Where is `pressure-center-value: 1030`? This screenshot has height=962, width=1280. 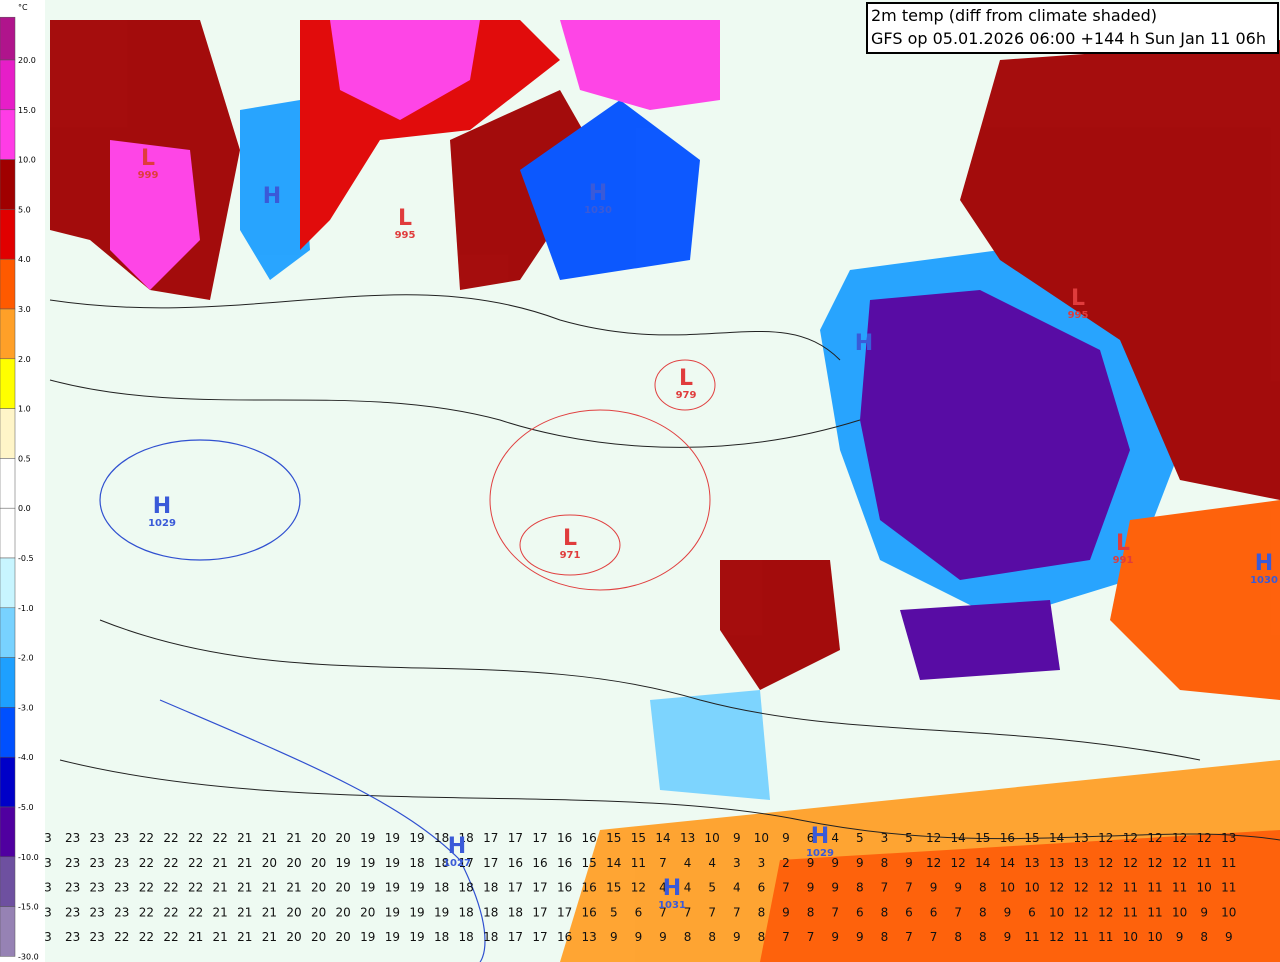 pressure-center-value: 1030 is located at coordinates (1264, 580).